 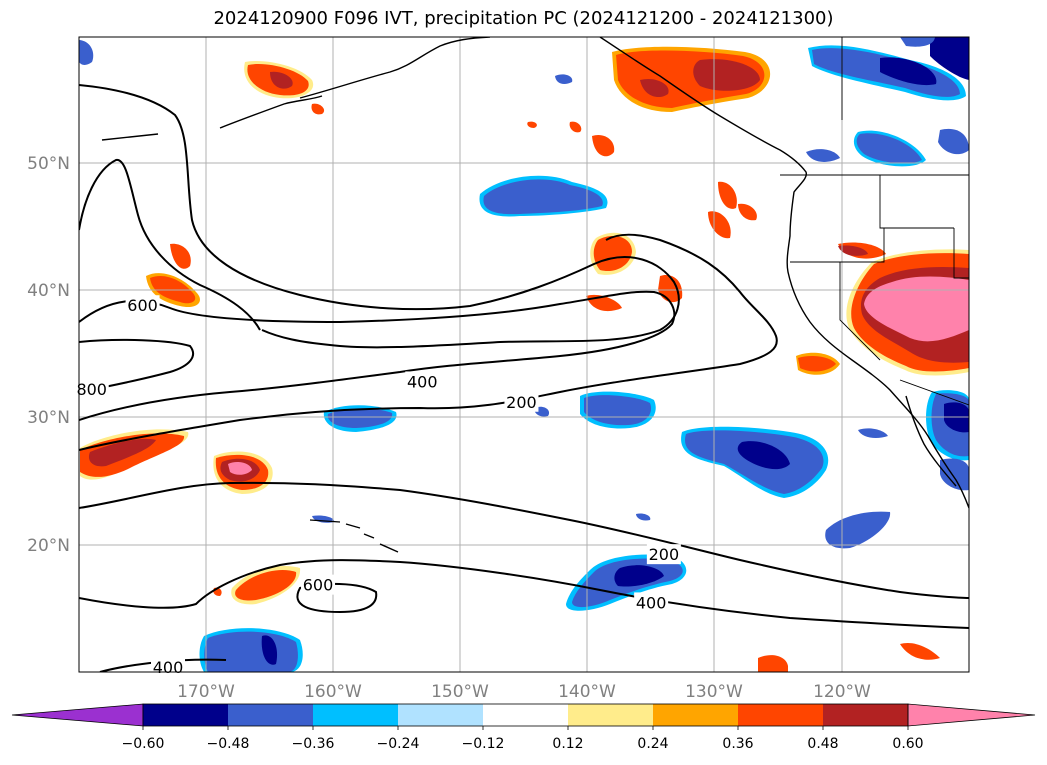 What do you see at coordinates (460, 692) in the screenshot?
I see `lon-label: 150°W` at bounding box center [460, 692].